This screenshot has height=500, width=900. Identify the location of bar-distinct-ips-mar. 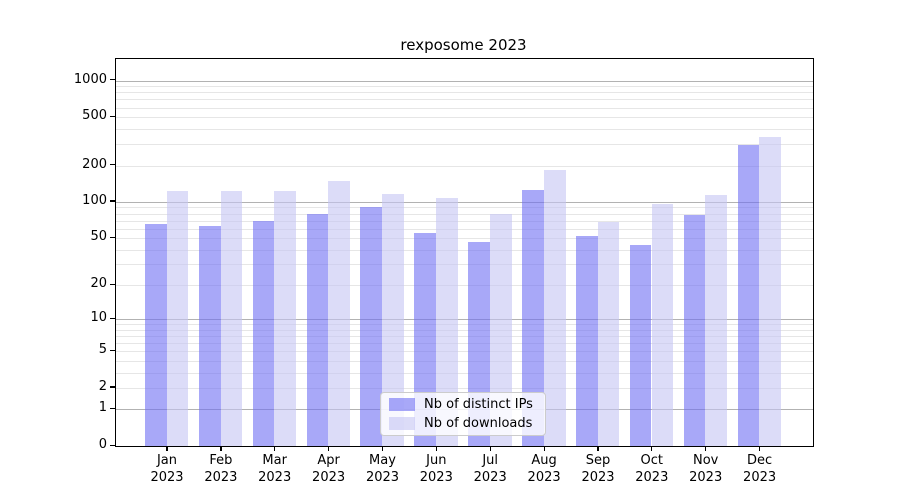
(263, 333).